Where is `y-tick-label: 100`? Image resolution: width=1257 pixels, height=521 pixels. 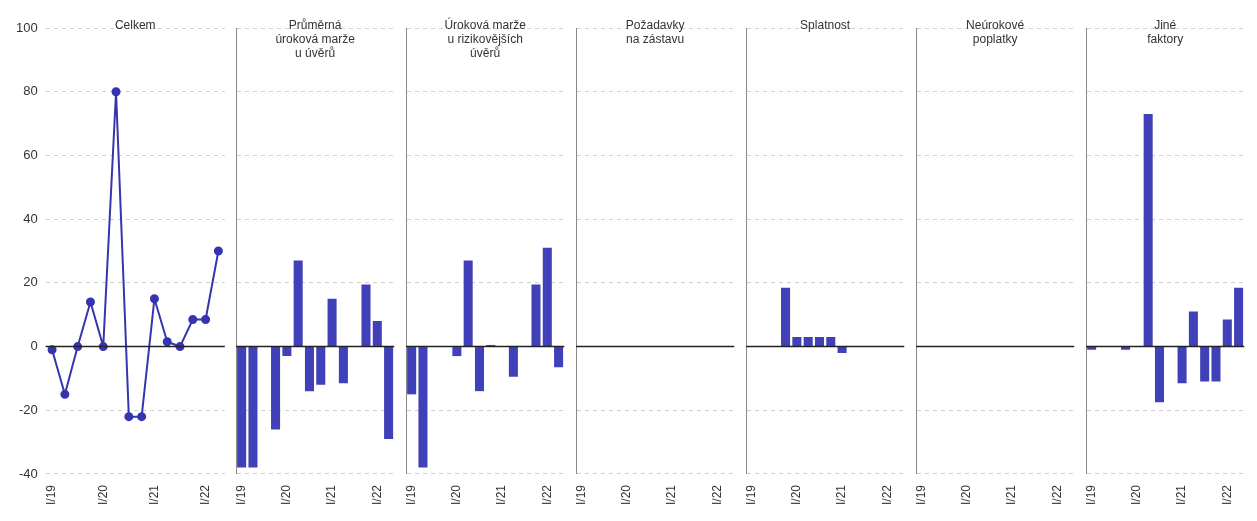
y-tick-label: 100 is located at coordinates (26, 27).